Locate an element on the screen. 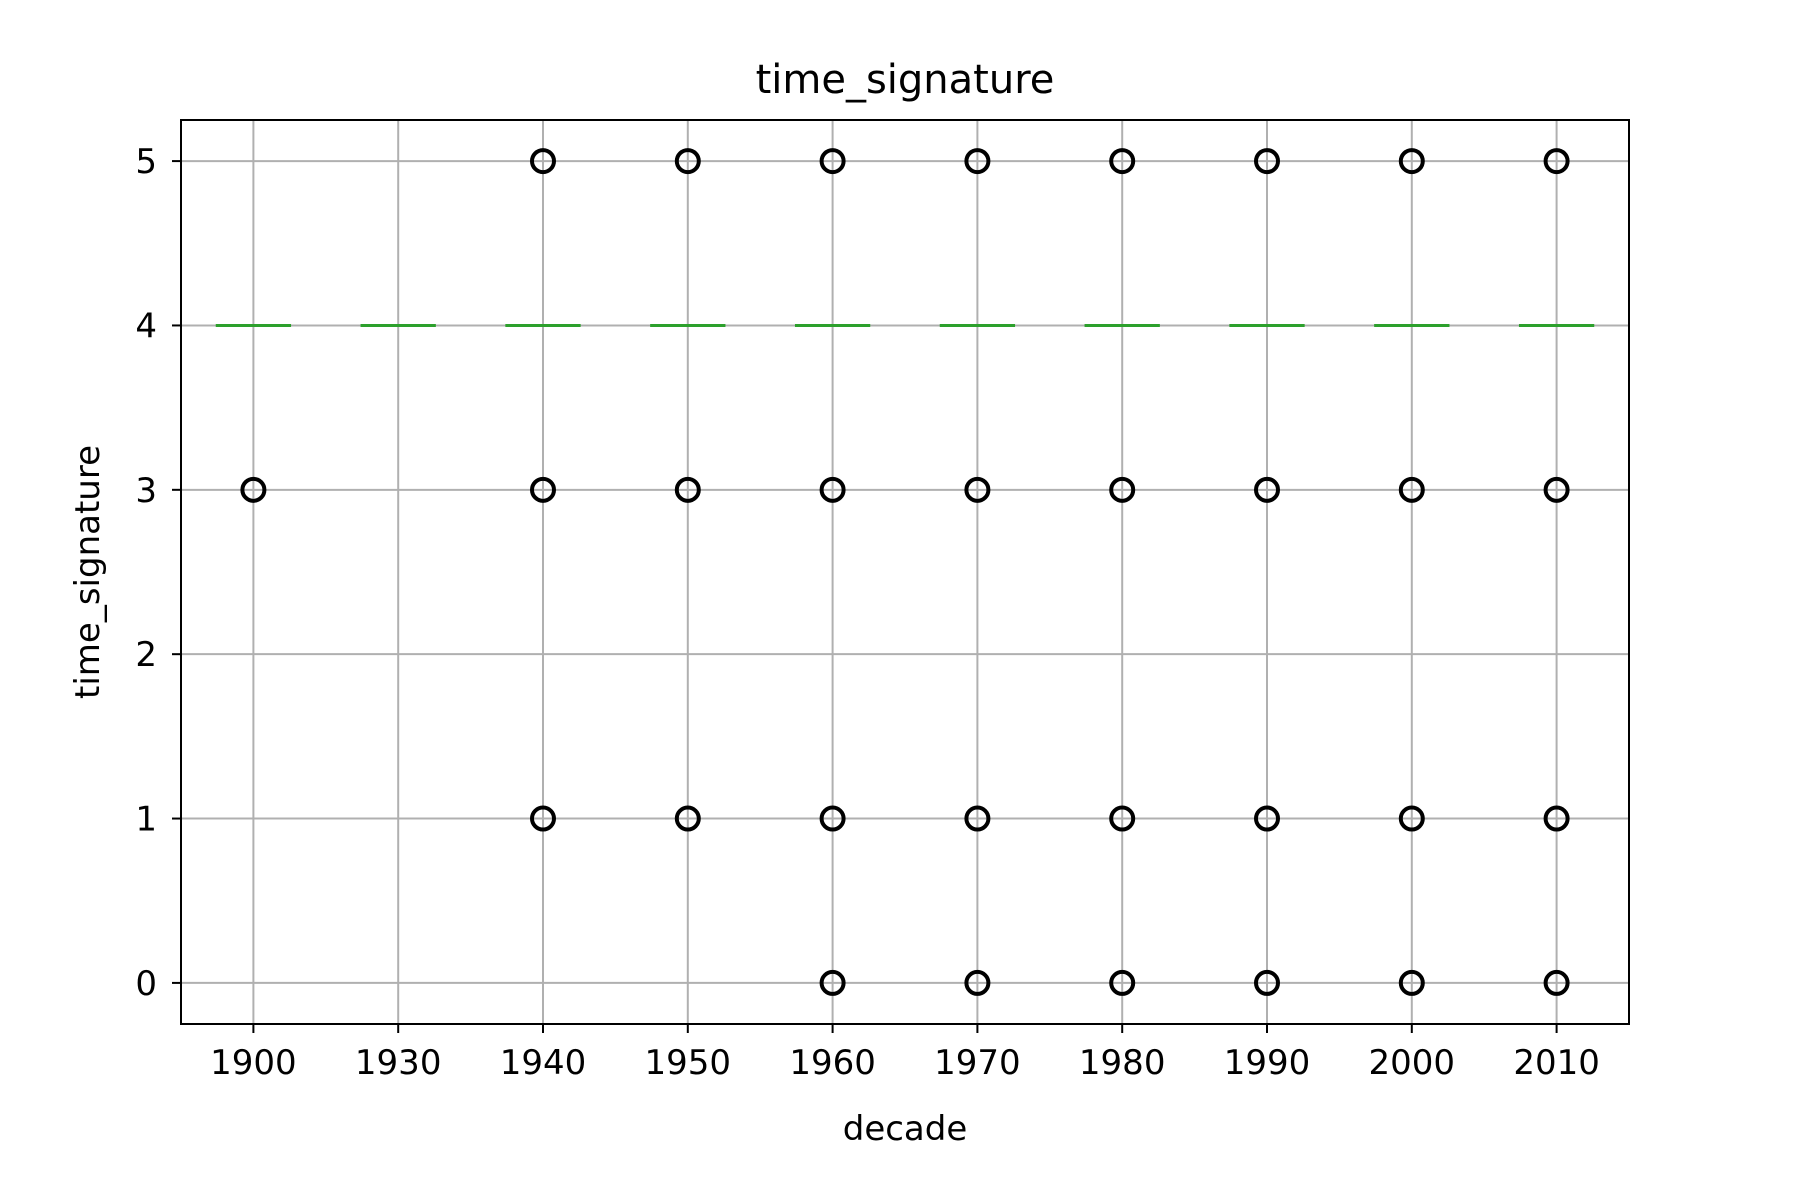 The image size is (1800, 1200). y-tick-label: 2 is located at coordinates (146, 655).